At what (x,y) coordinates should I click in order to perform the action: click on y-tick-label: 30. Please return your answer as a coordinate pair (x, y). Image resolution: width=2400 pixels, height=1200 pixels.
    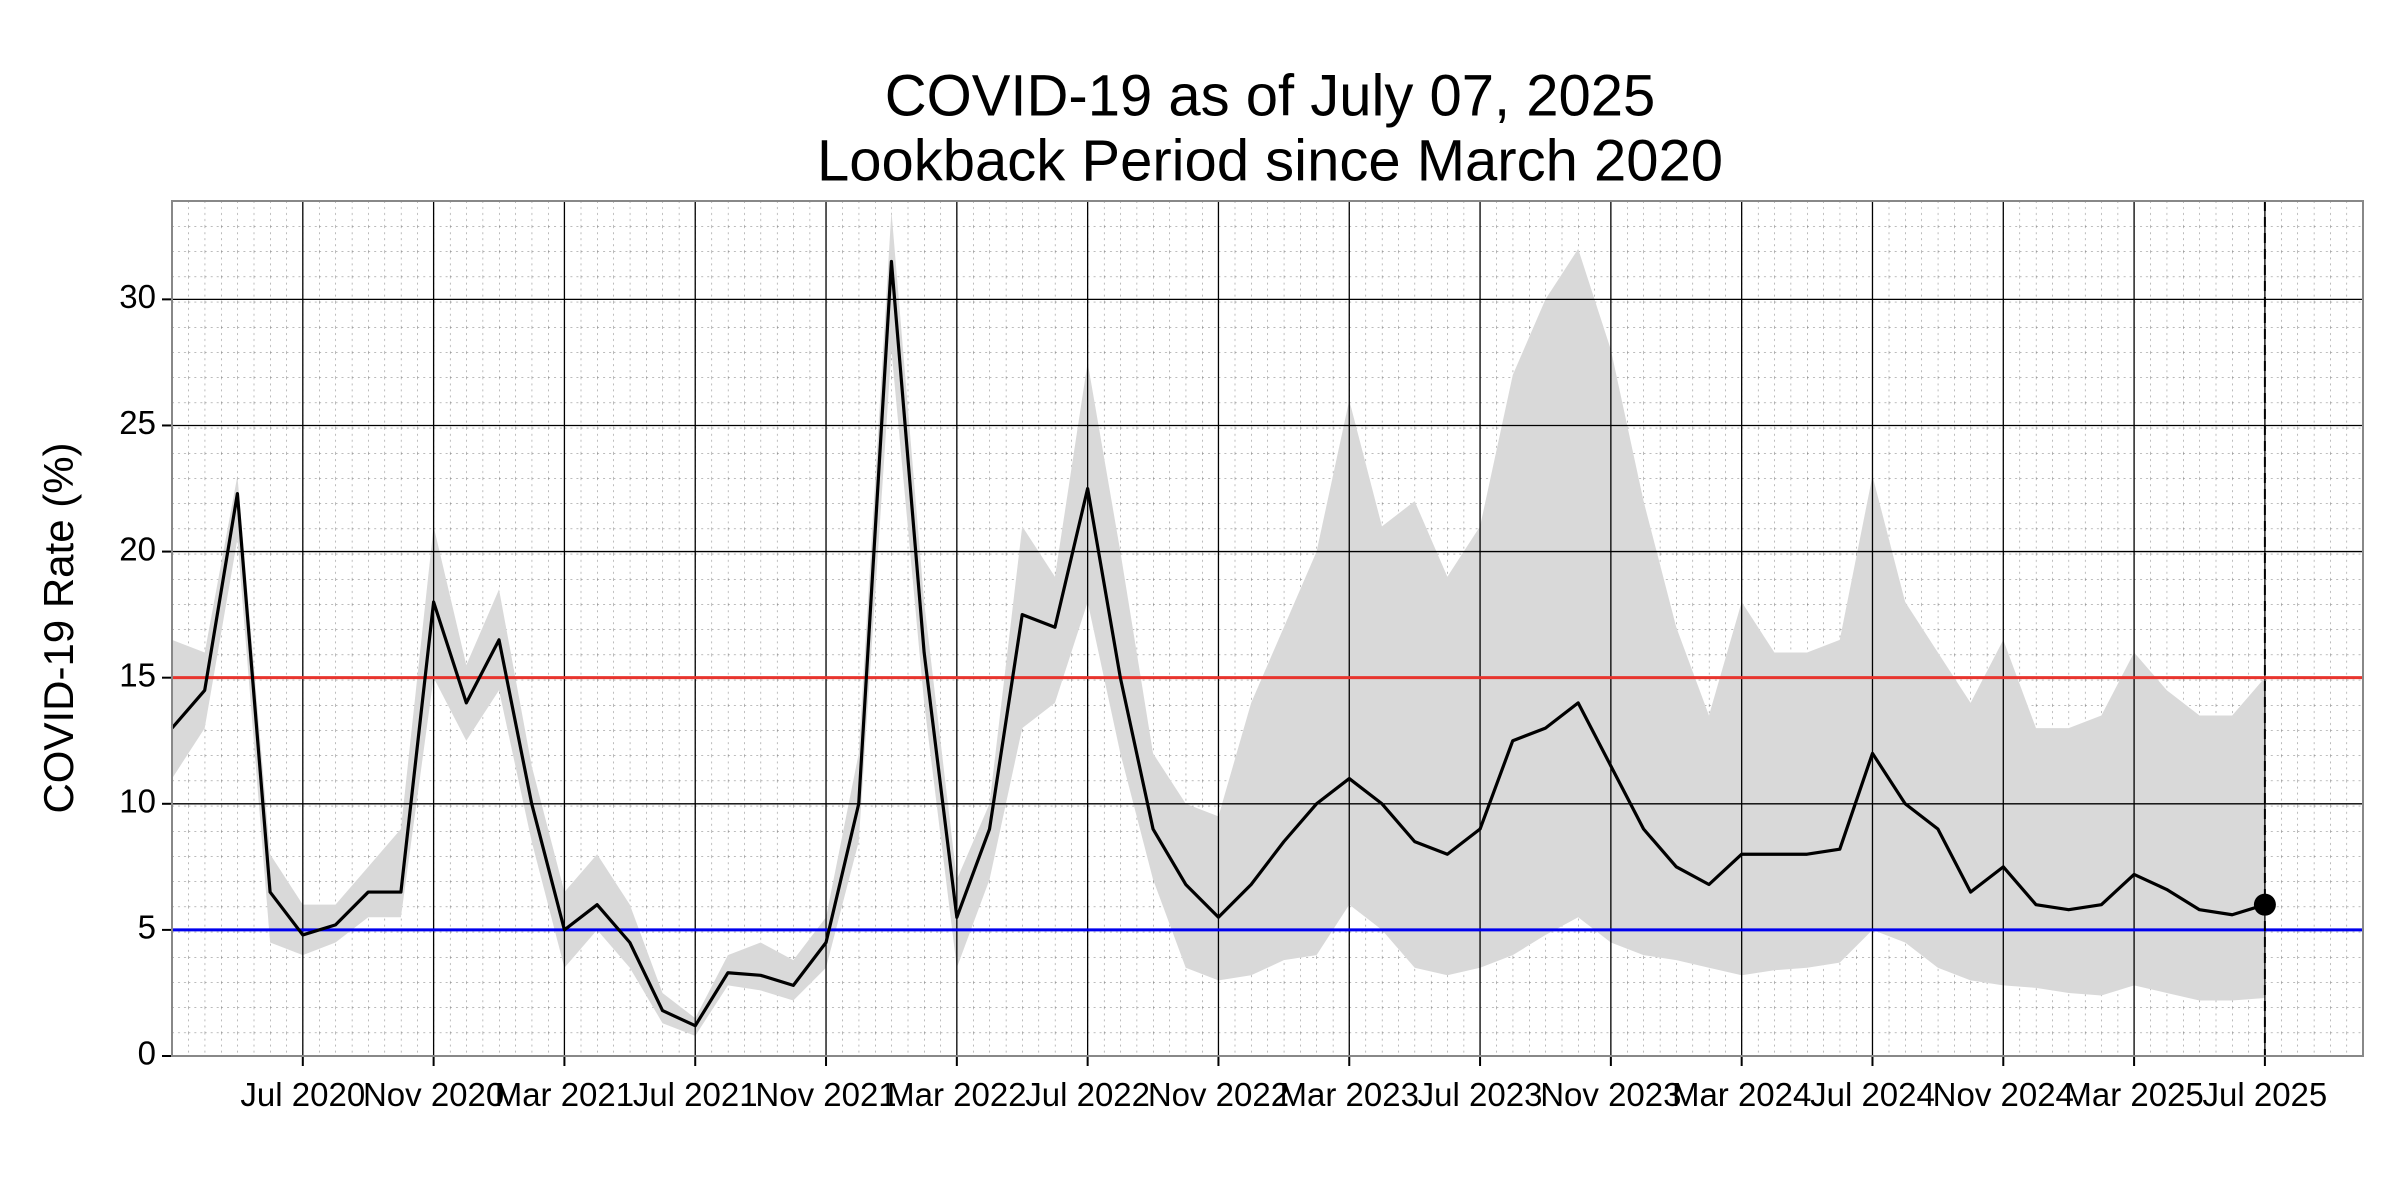
    Looking at the image, I should click on (137, 296).